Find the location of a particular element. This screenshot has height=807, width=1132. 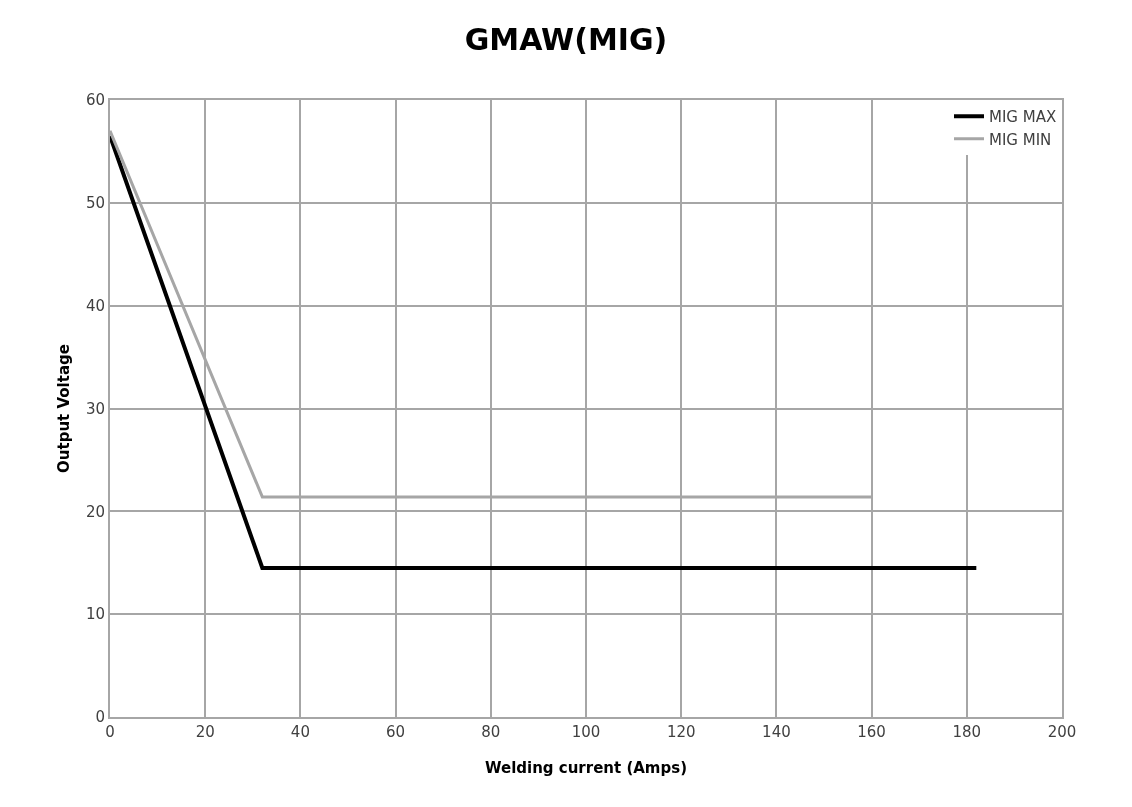

x-tick-label: 180 is located at coordinates (967, 732).